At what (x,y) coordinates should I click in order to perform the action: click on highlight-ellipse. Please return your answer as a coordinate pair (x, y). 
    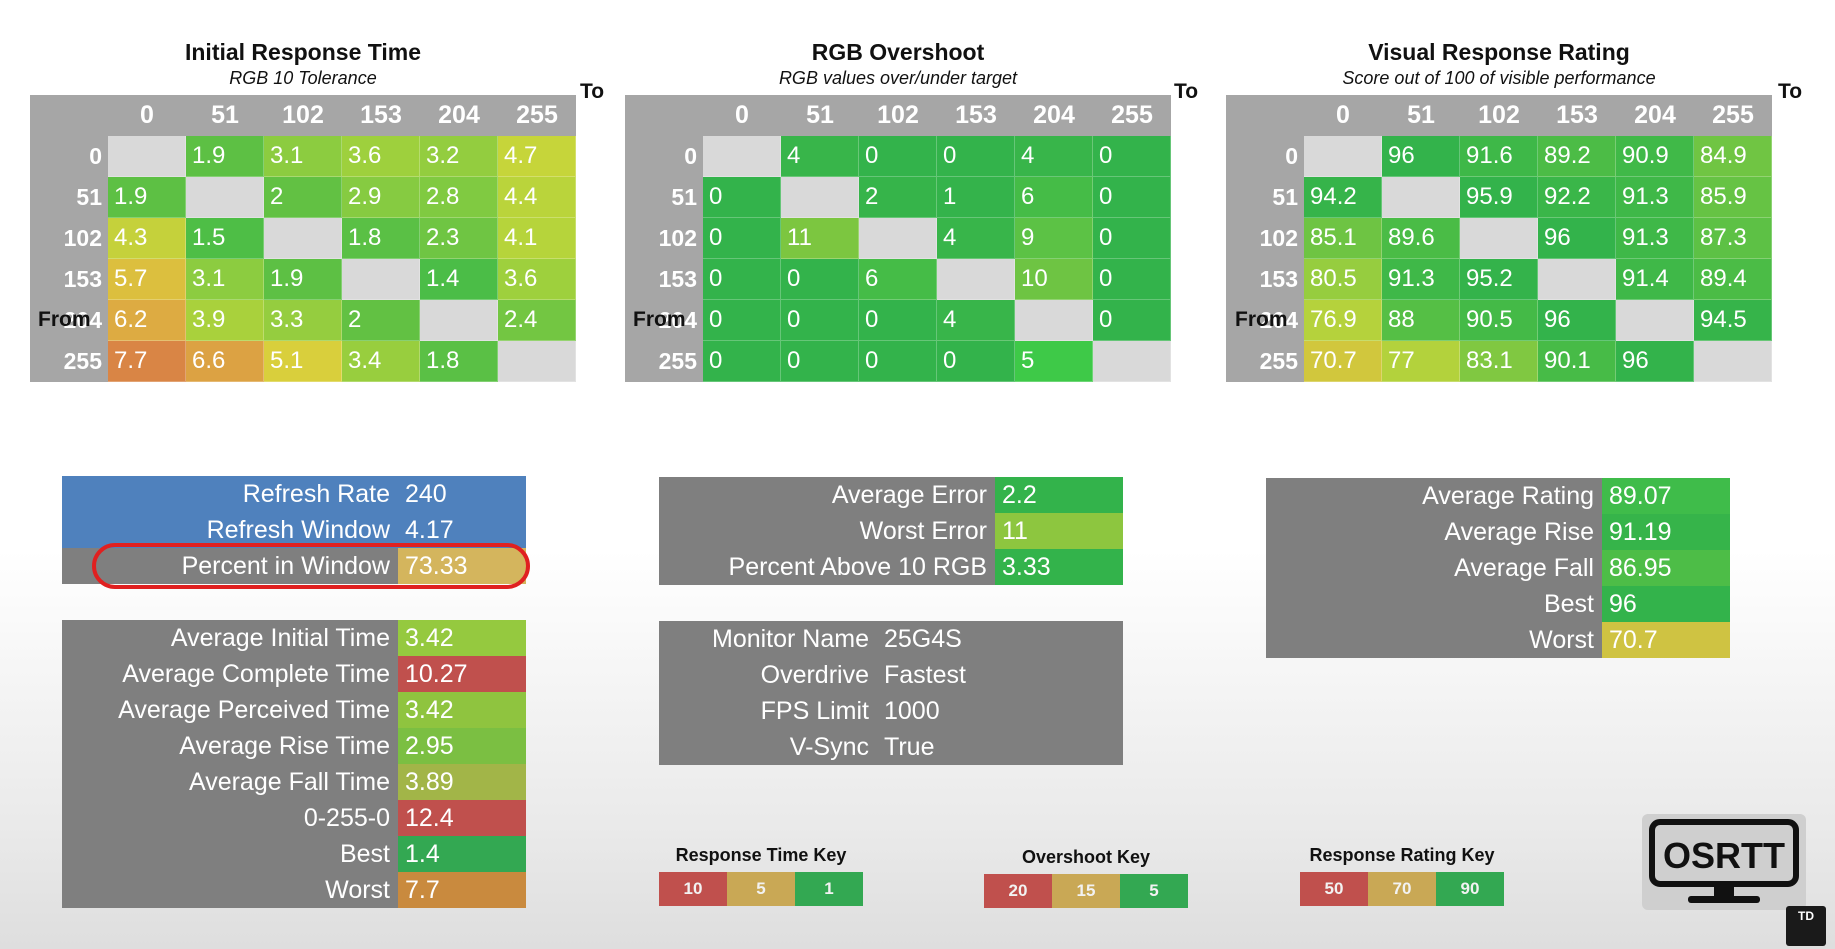
    Looking at the image, I should click on (311, 566).